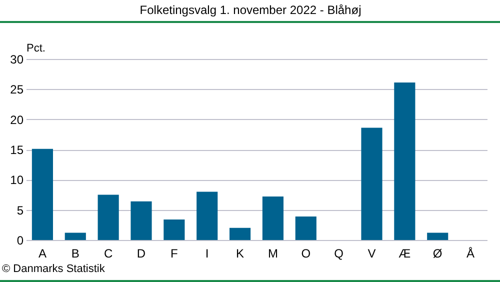 Image resolution: width=500 pixels, height=282 pixels. I want to click on x-tick-label: Å, so click(470, 253).